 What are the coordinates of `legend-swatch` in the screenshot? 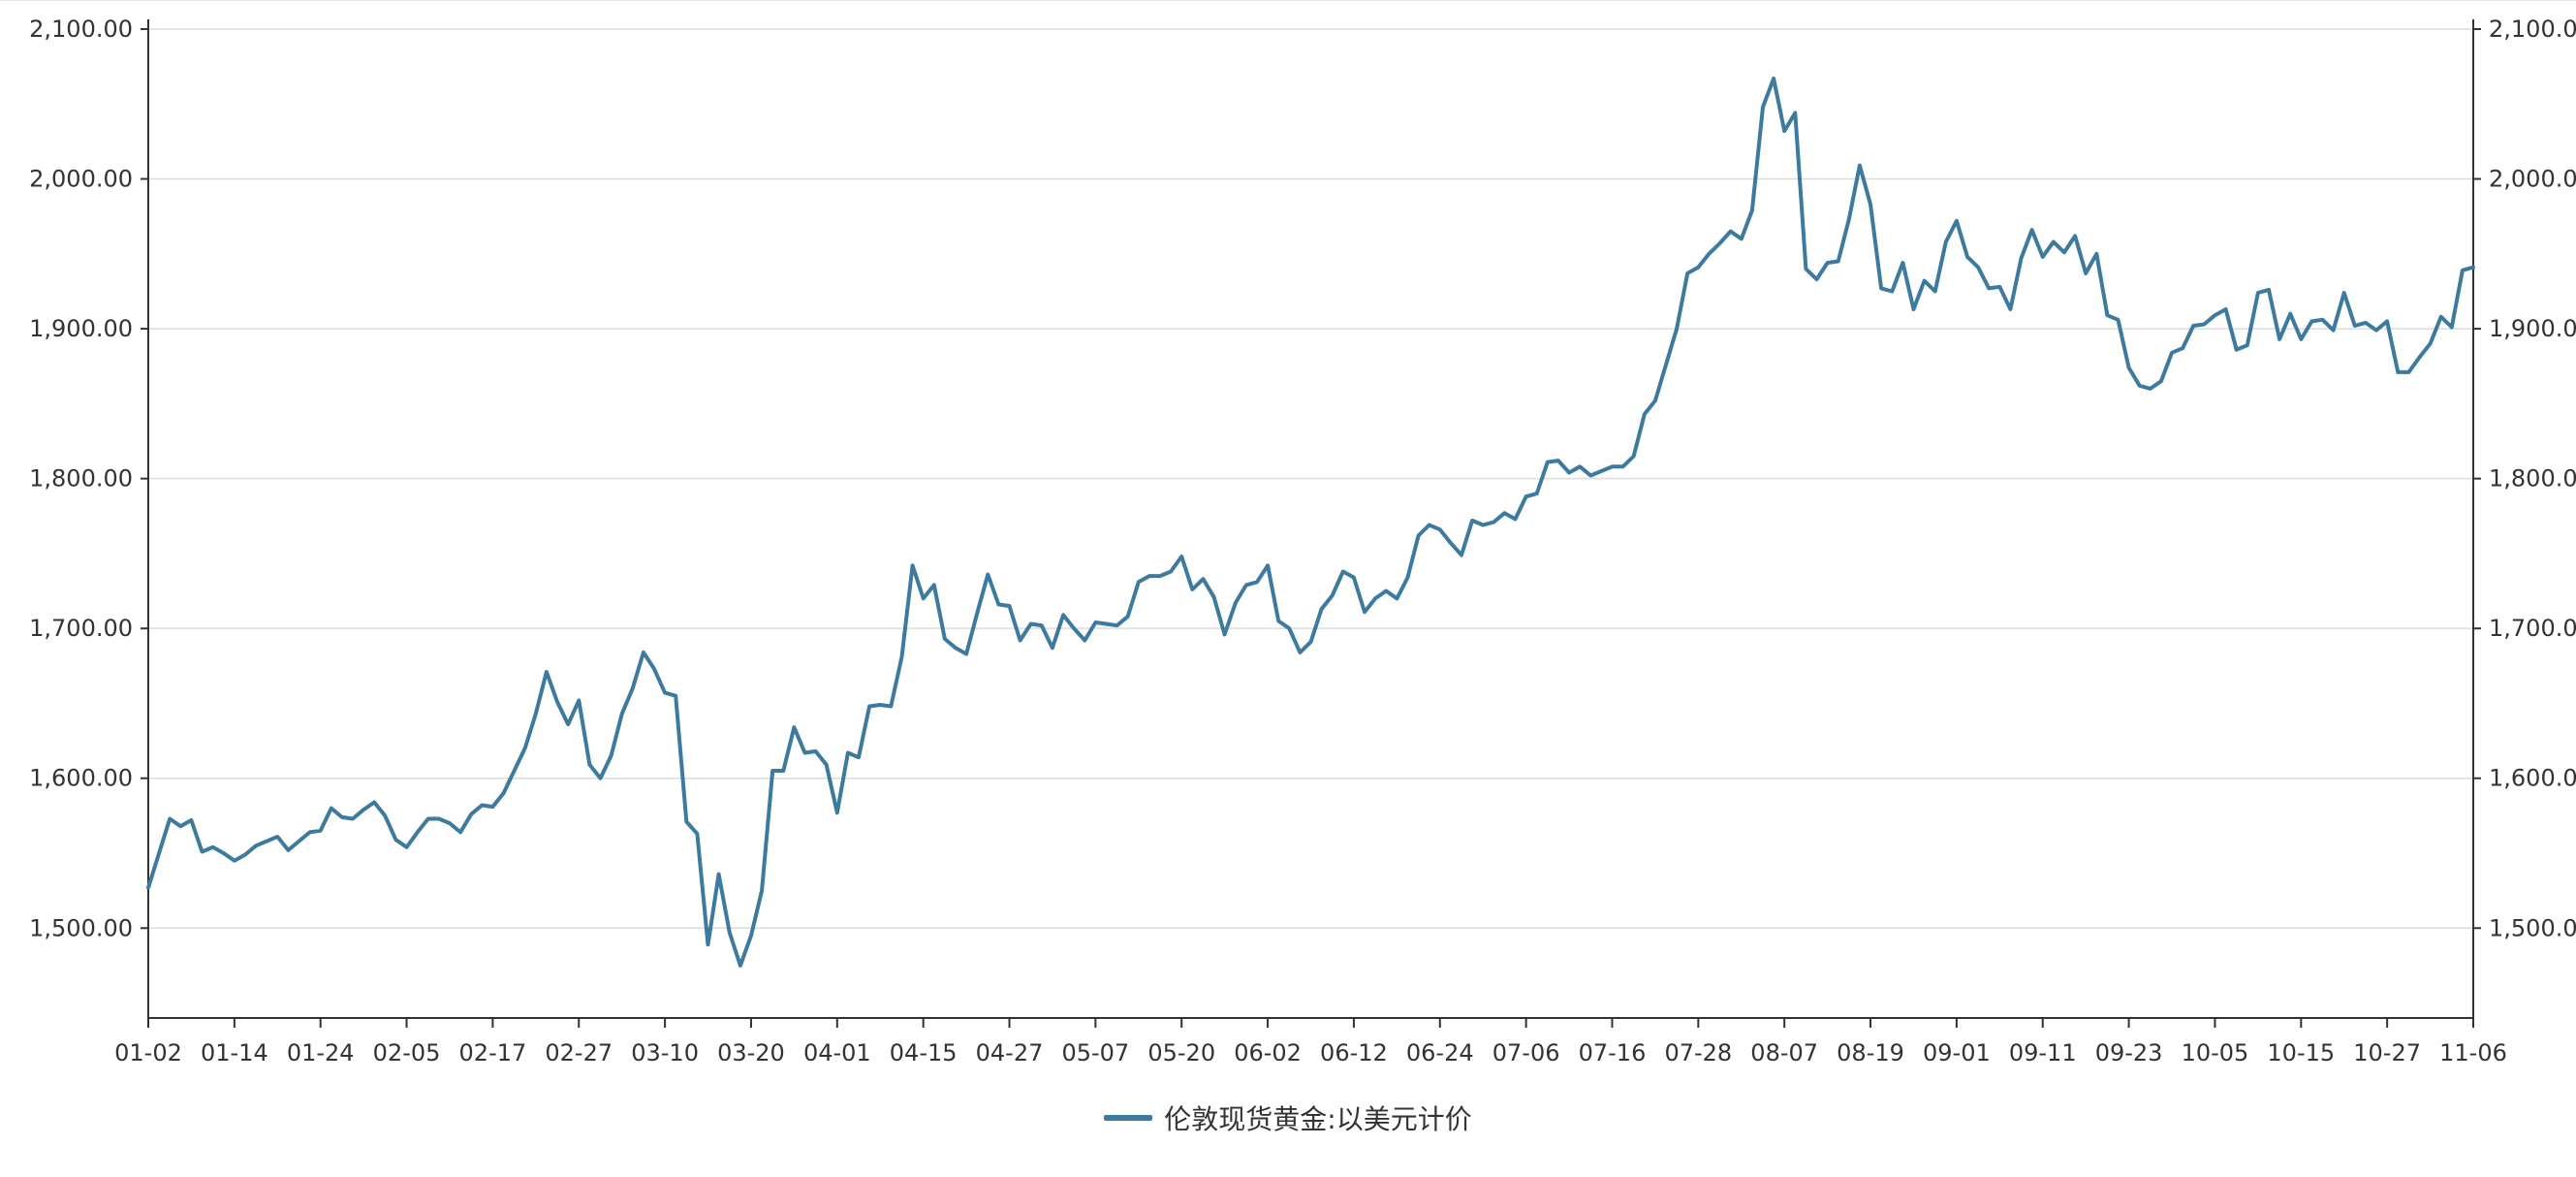 It's located at (1128, 1118).